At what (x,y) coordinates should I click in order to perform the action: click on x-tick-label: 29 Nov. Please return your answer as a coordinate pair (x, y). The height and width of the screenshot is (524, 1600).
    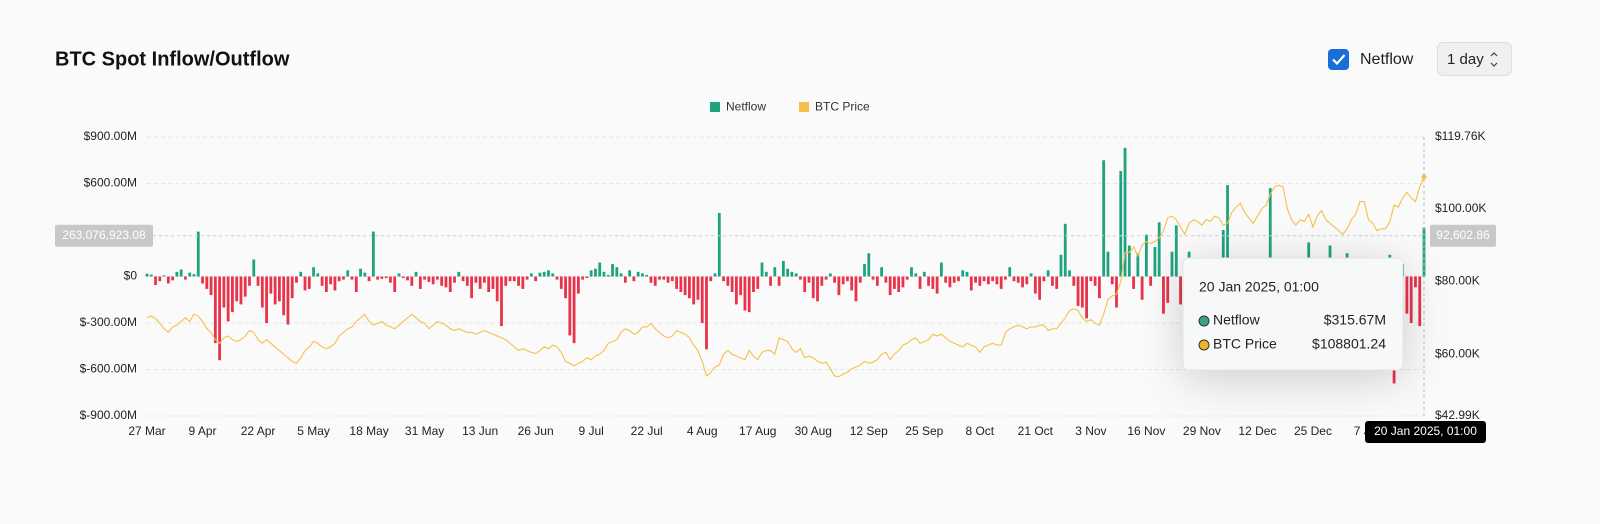
    Looking at the image, I should click on (1202, 431).